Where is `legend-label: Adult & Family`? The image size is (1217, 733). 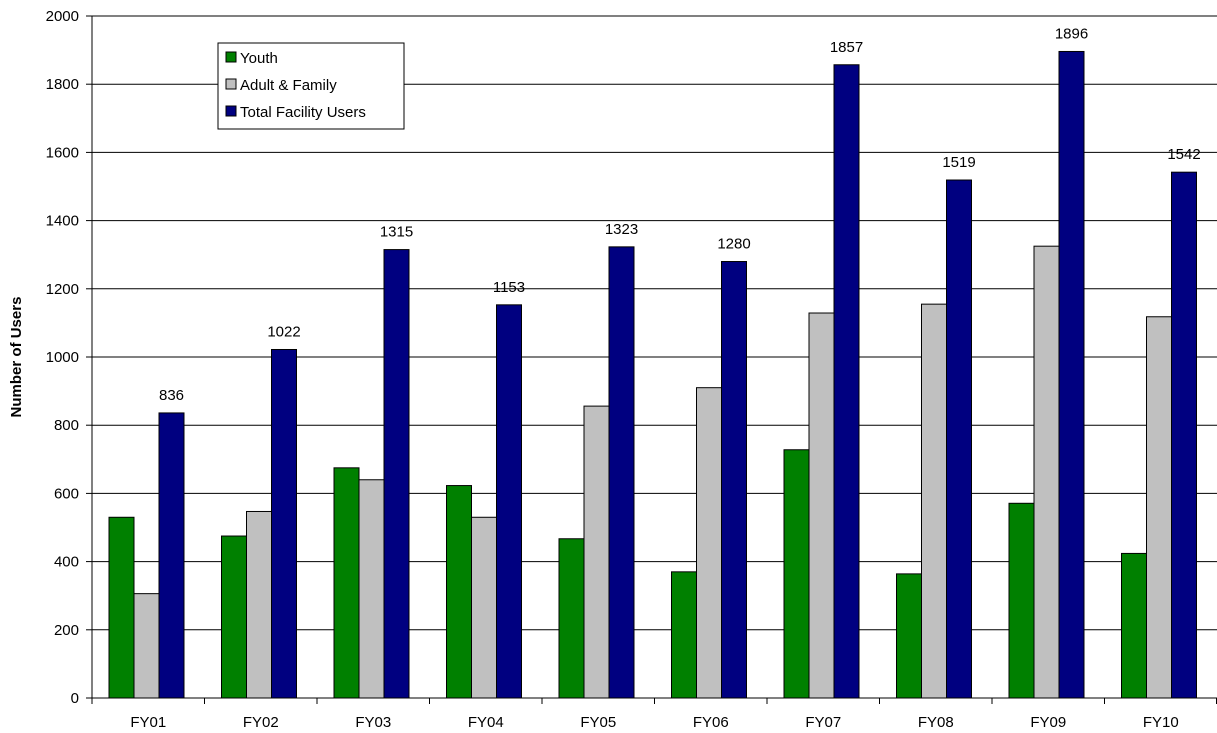
legend-label: Adult & Family is located at coordinates (288, 85).